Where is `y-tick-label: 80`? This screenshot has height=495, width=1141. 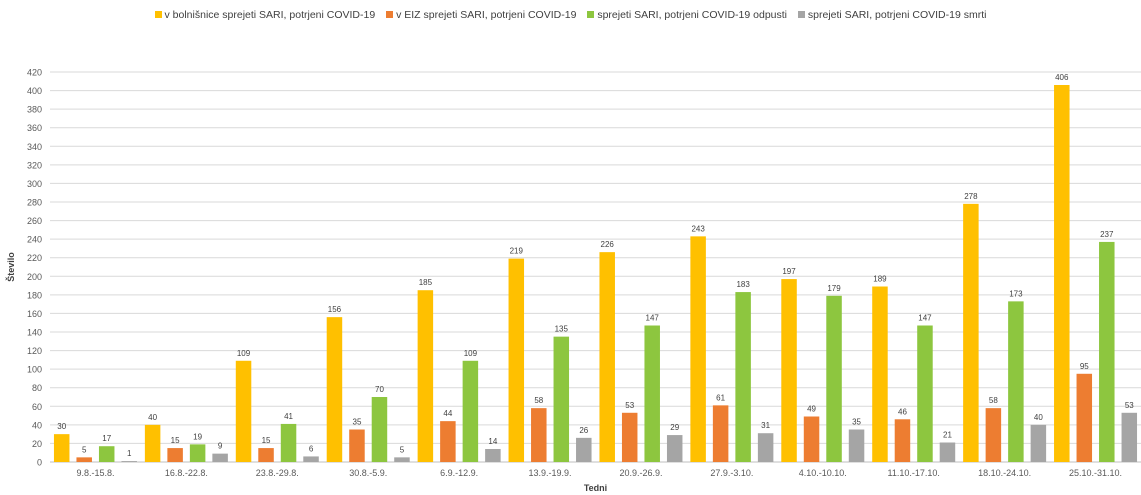
y-tick-label: 80 is located at coordinates (37, 388).